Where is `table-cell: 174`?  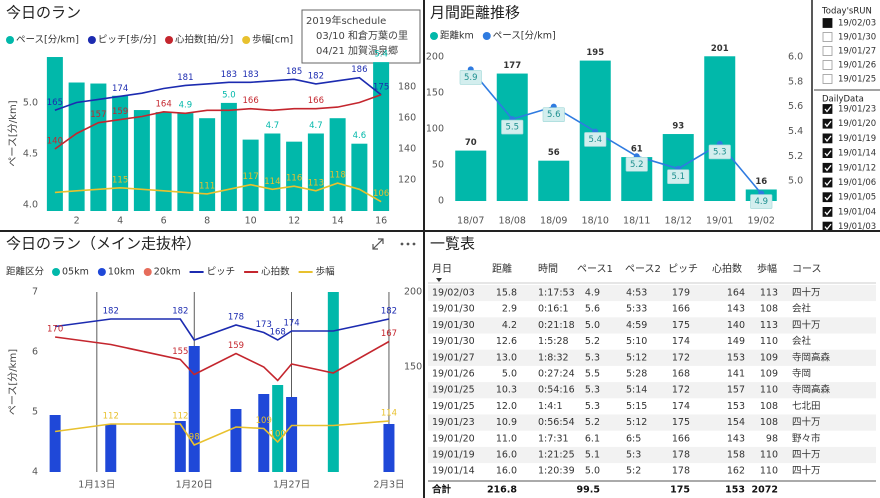
table-cell: 174 is located at coordinates (681, 341).